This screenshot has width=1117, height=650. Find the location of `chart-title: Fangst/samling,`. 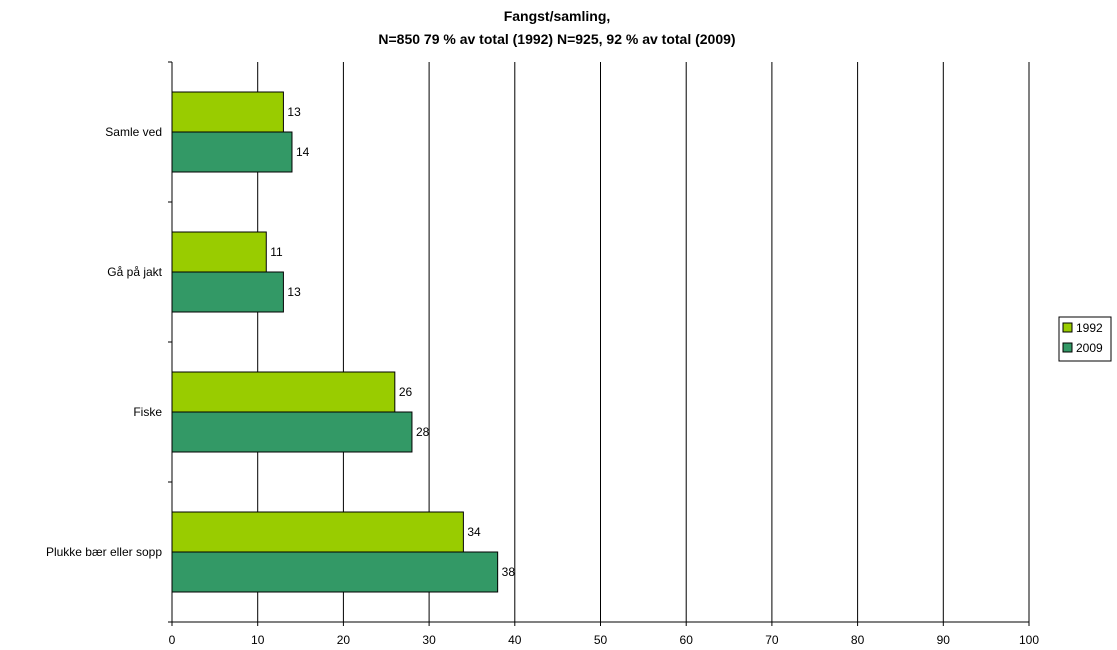

chart-title: Fangst/samling, is located at coordinates (557, 16).